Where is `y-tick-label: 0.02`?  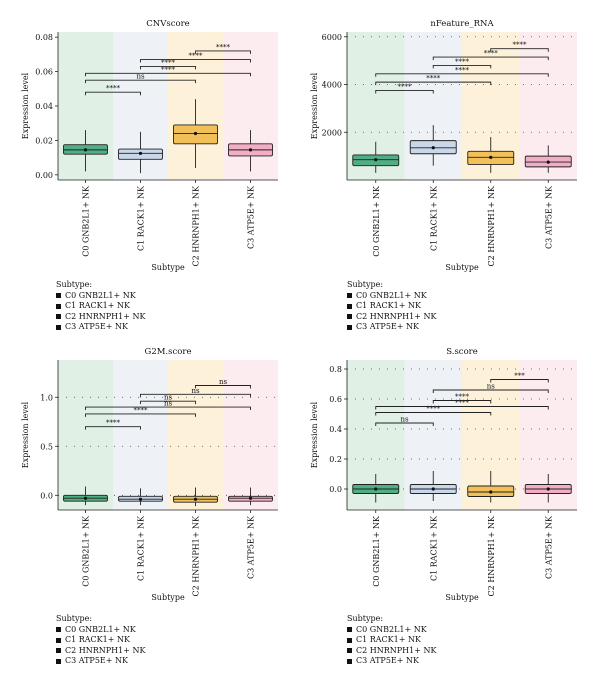
y-tick-label: 0.02 is located at coordinates (44, 140).